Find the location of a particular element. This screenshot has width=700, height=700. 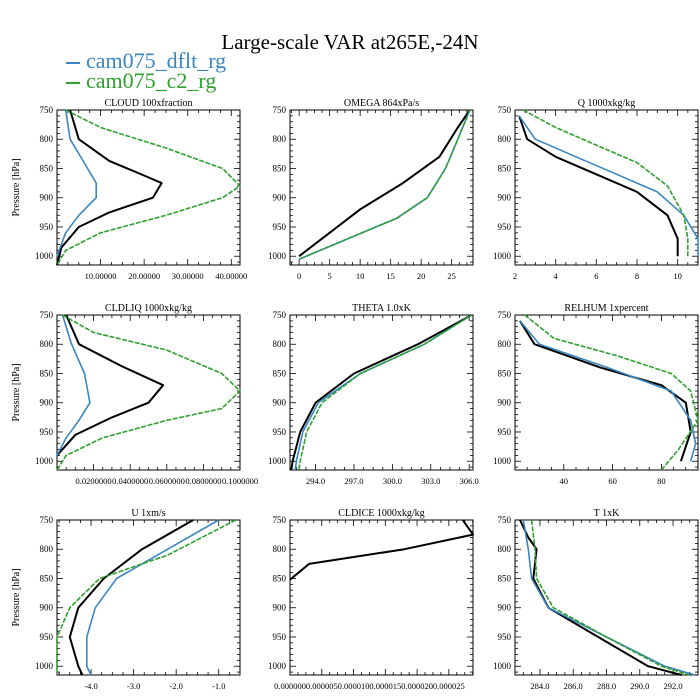

legend-entry-c2: cam075_c2_rg is located at coordinates (141, 81).